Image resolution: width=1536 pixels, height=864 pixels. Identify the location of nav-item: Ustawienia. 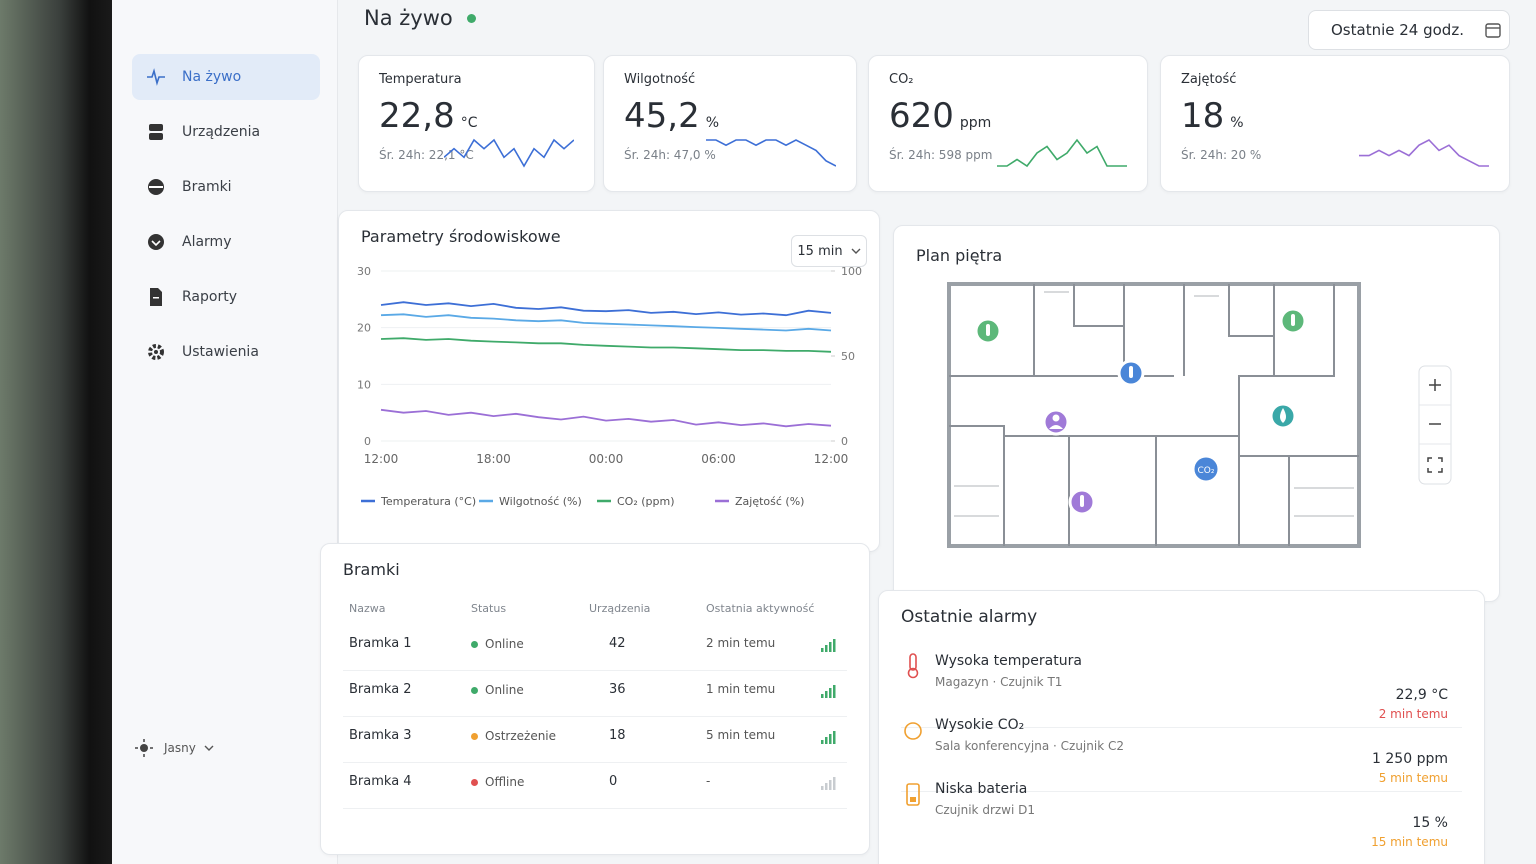
(226, 352).